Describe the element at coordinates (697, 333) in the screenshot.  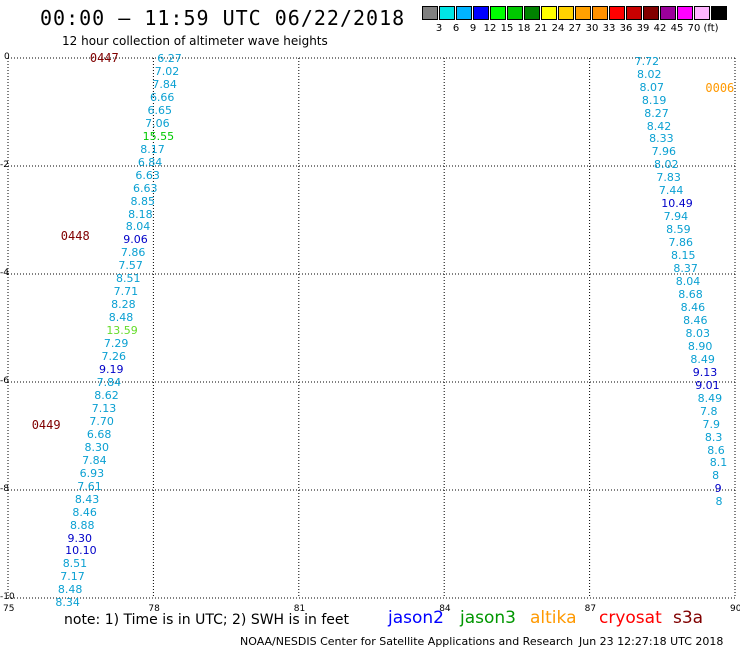
I see `wave-height-value: 8.03` at that location.